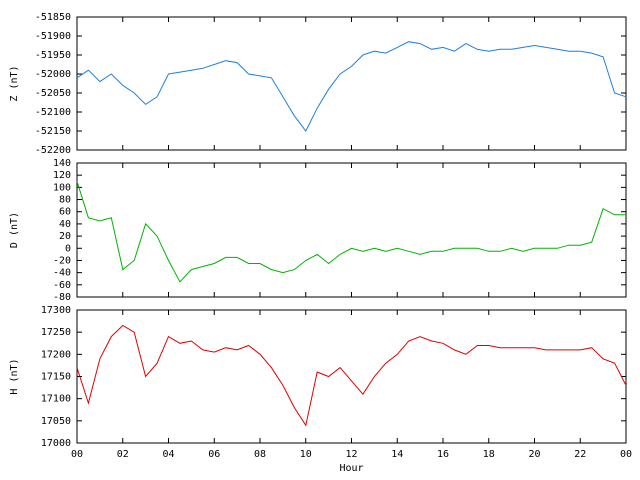  I want to click on x-axis-label: Hour, so click(351, 468).